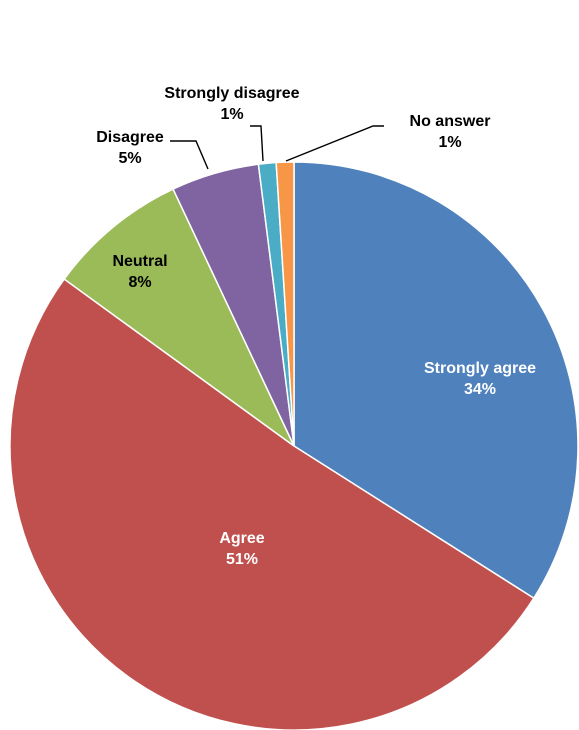 Image resolution: width=579 pixels, height=730 pixels. I want to click on slice-category-label: Agree, so click(241, 538).